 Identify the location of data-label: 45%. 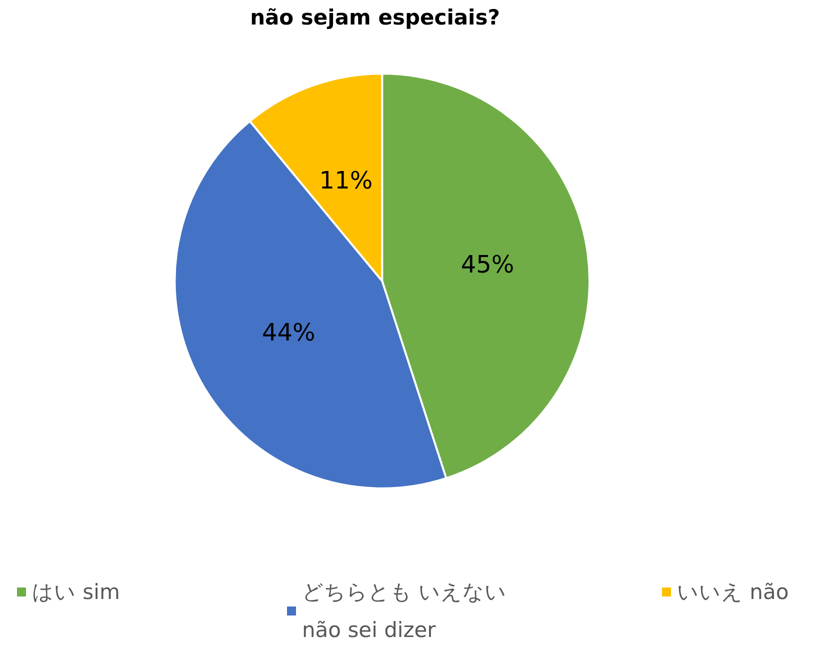
(487, 264).